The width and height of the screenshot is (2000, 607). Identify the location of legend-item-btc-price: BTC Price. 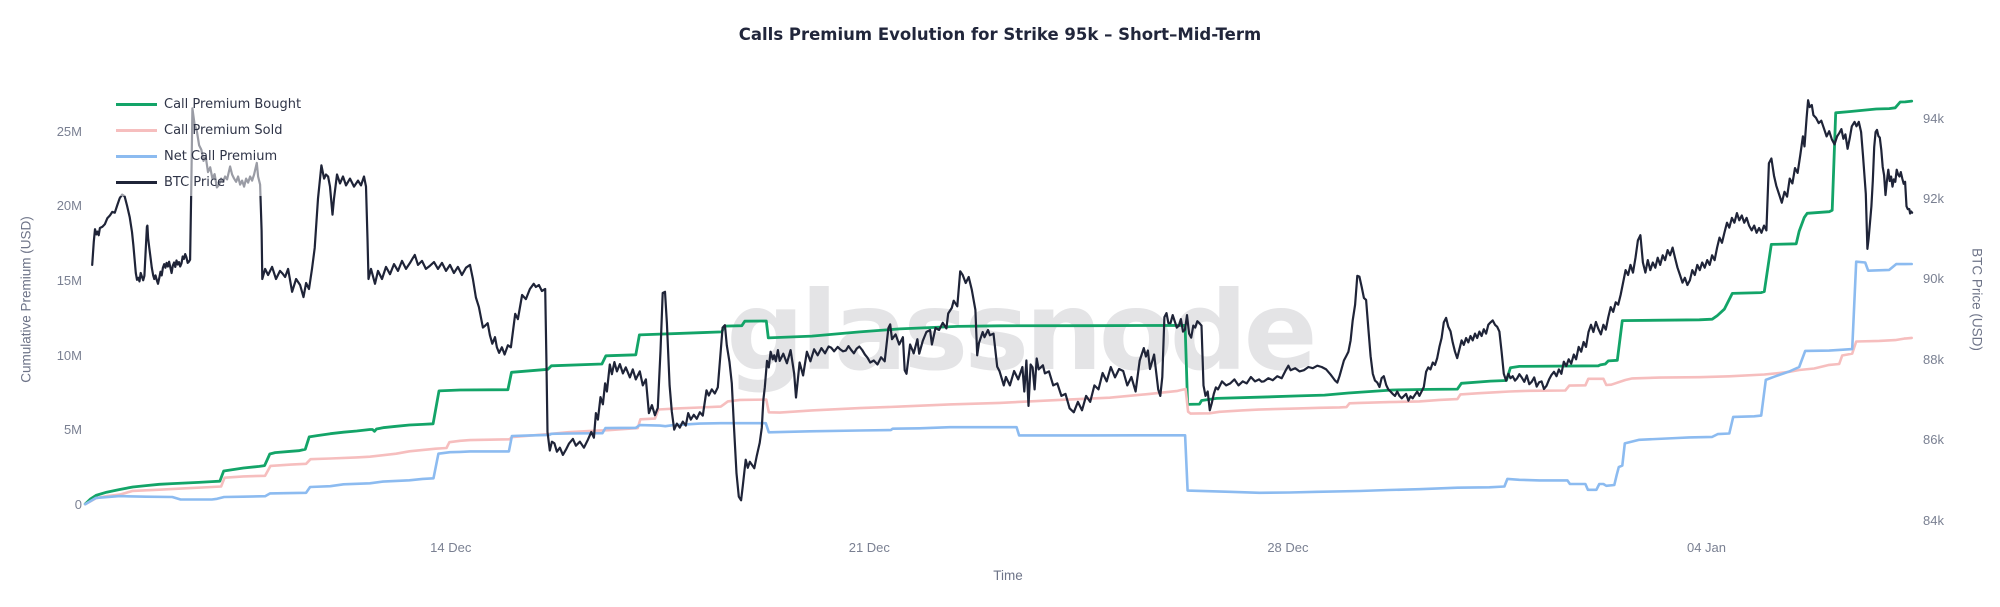
(208, 182).